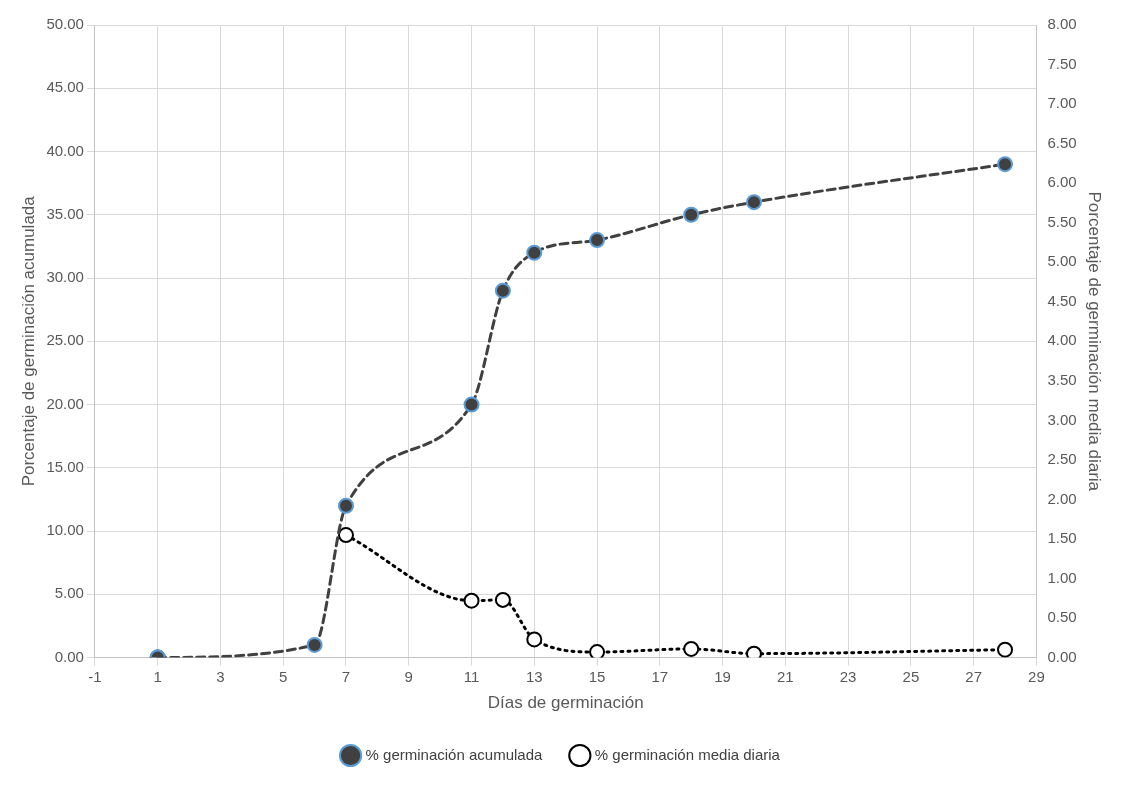 The height and width of the screenshot is (798, 1123). What do you see at coordinates (565, 703) in the screenshot?
I see `x-axis-title: Días de germinación` at bounding box center [565, 703].